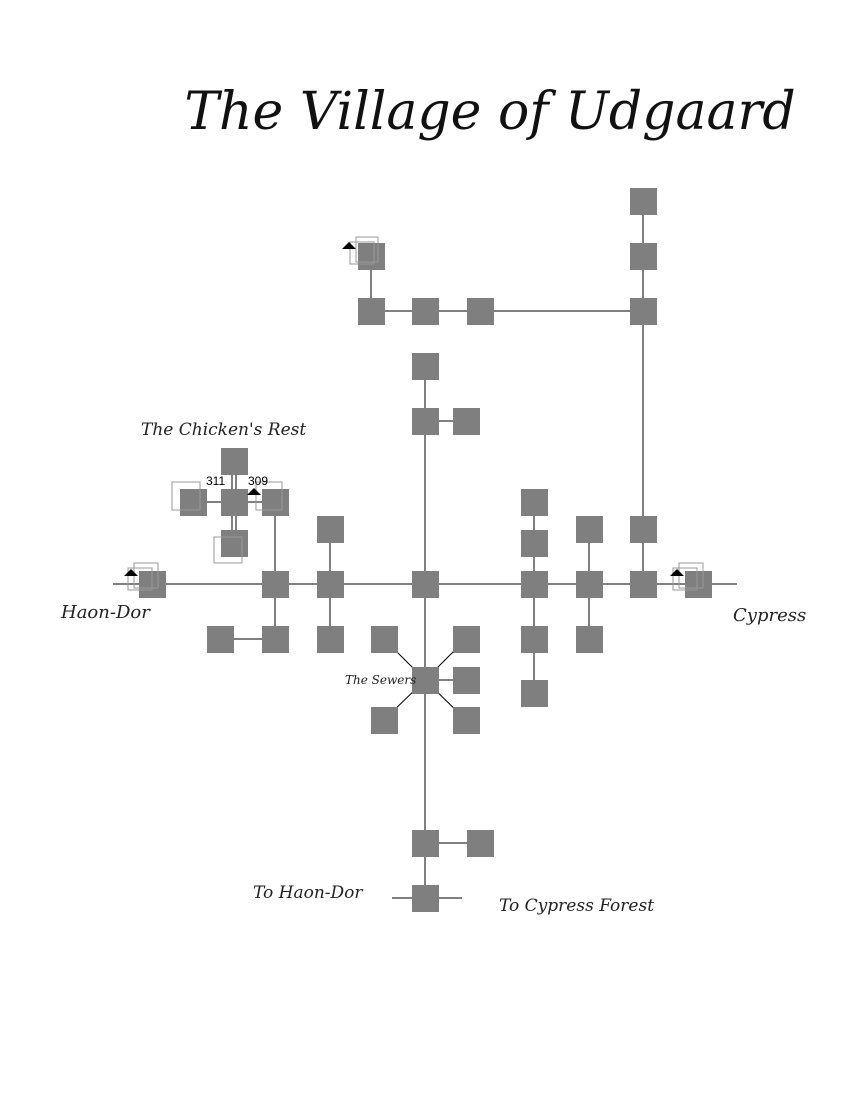  I want to click on room-number-309: 309, so click(258, 481).